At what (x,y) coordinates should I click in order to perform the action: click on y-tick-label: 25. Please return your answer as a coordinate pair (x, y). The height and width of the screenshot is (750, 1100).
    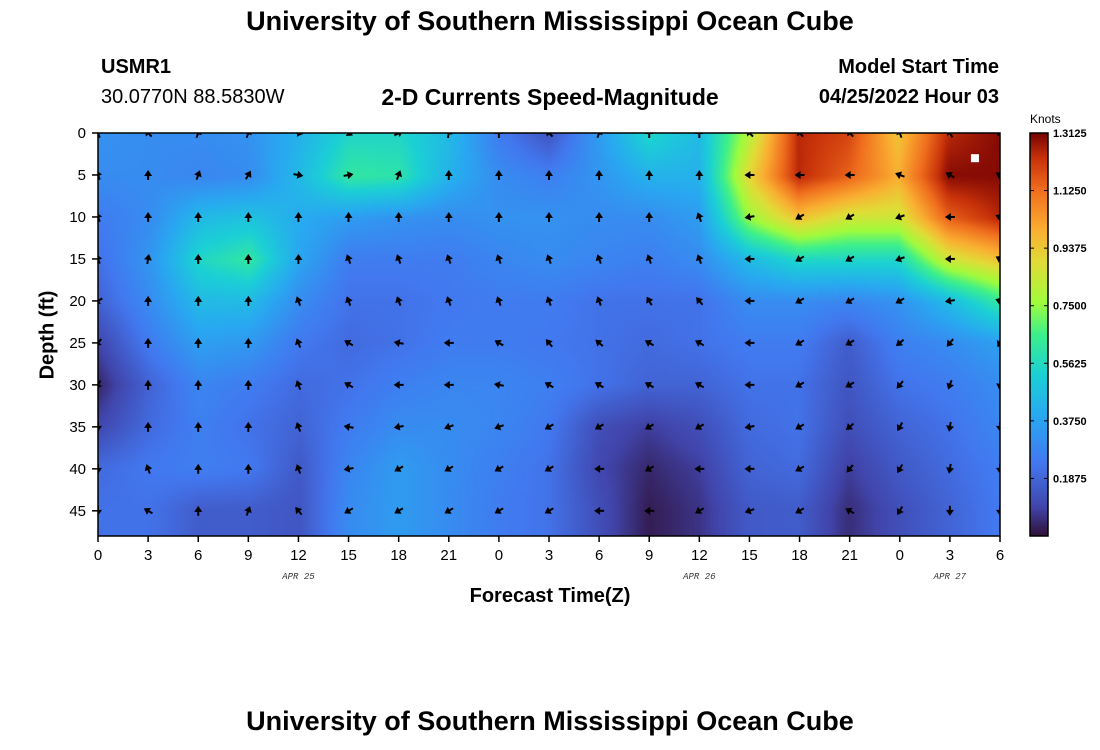
    Looking at the image, I should click on (77, 343).